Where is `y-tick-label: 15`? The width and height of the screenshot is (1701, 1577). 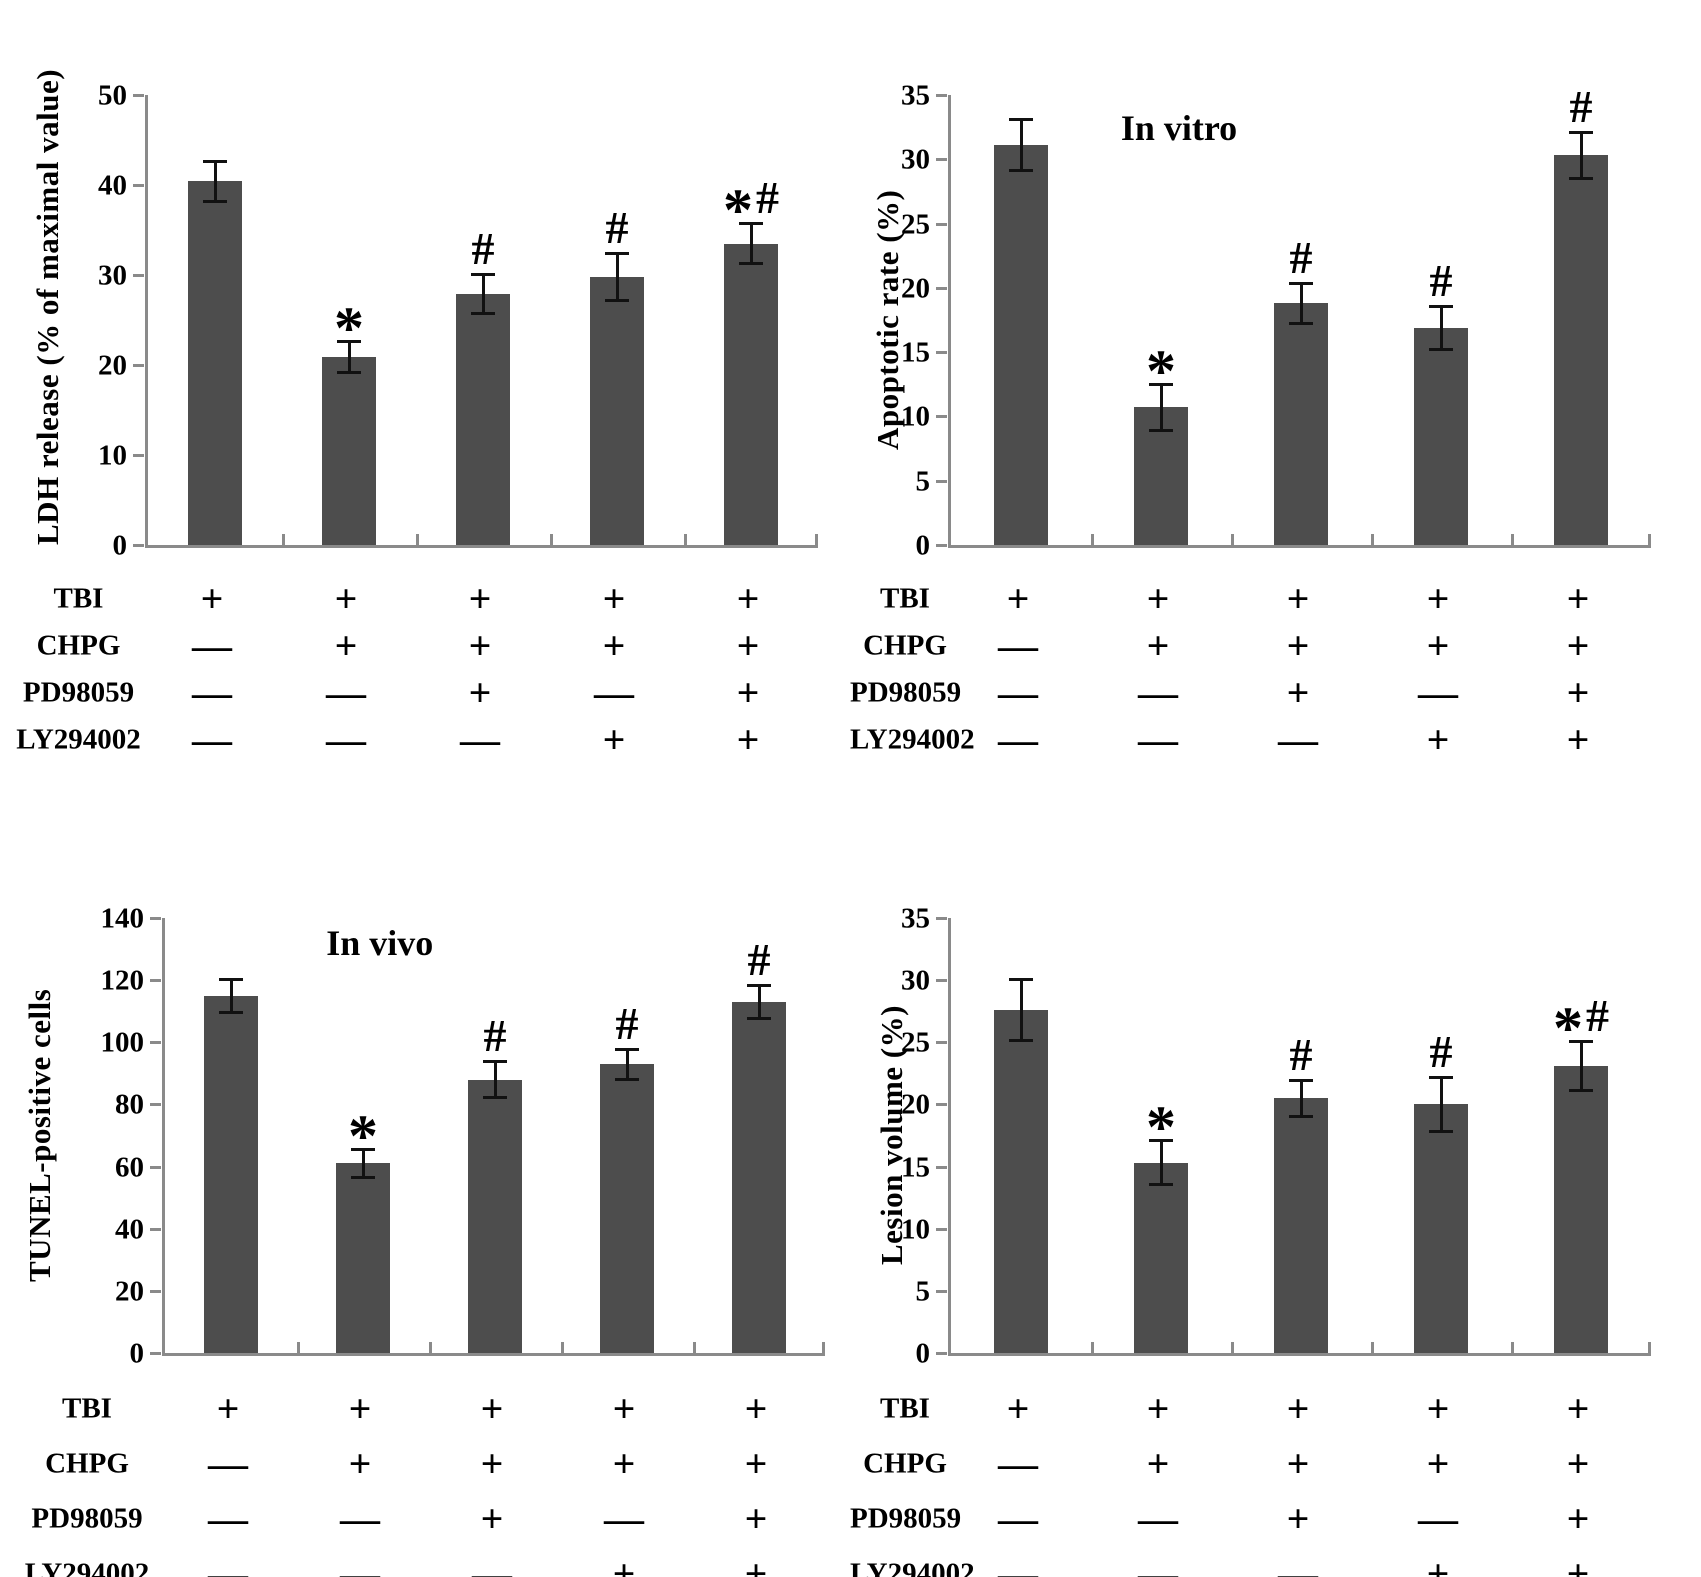
y-tick-label: 15 is located at coordinates (915, 1167).